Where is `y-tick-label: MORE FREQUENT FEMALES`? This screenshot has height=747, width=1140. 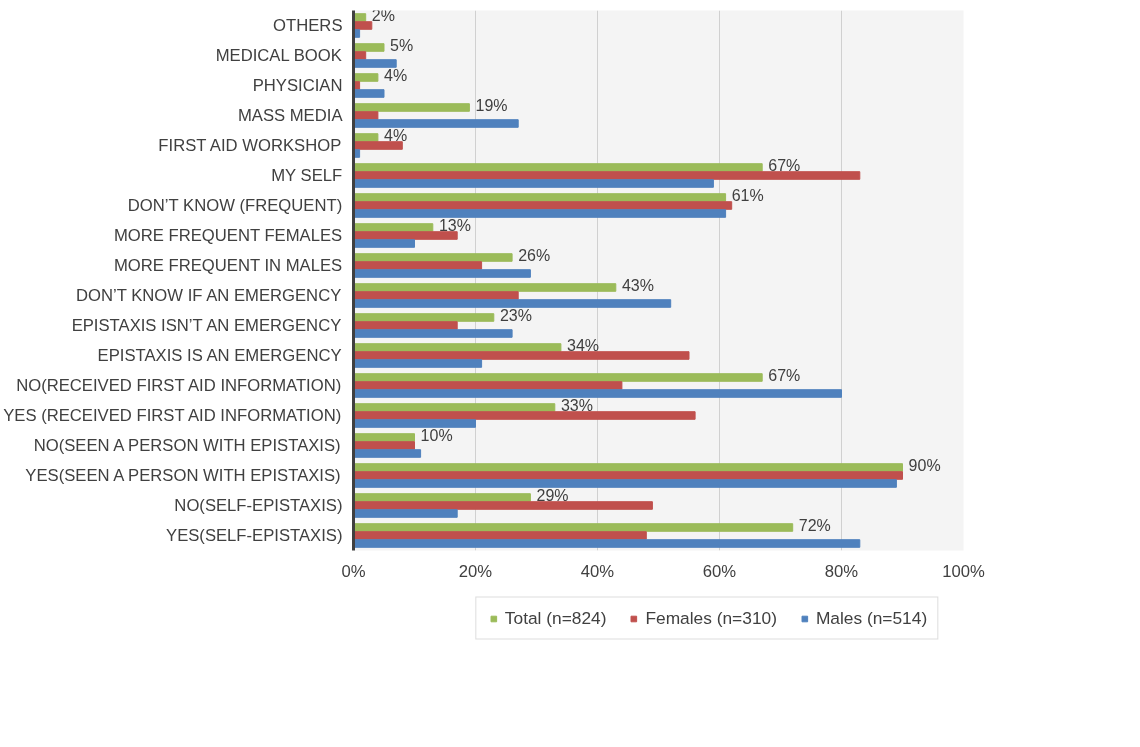 y-tick-label: MORE FREQUENT FEMALES is located at coordinates (228, 235).